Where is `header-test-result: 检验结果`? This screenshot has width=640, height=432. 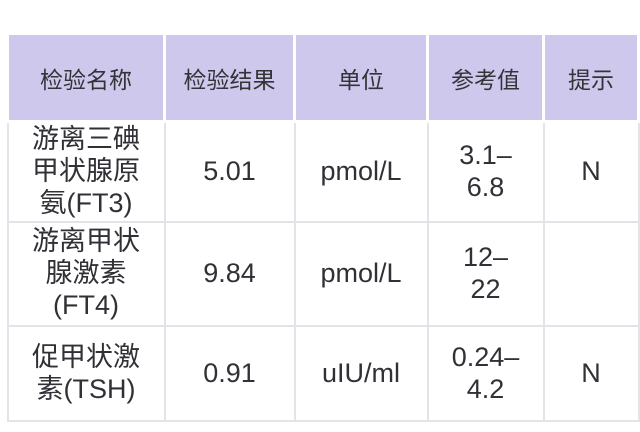
header-test-result: 检验结果 is located at coordinates (229, 77).